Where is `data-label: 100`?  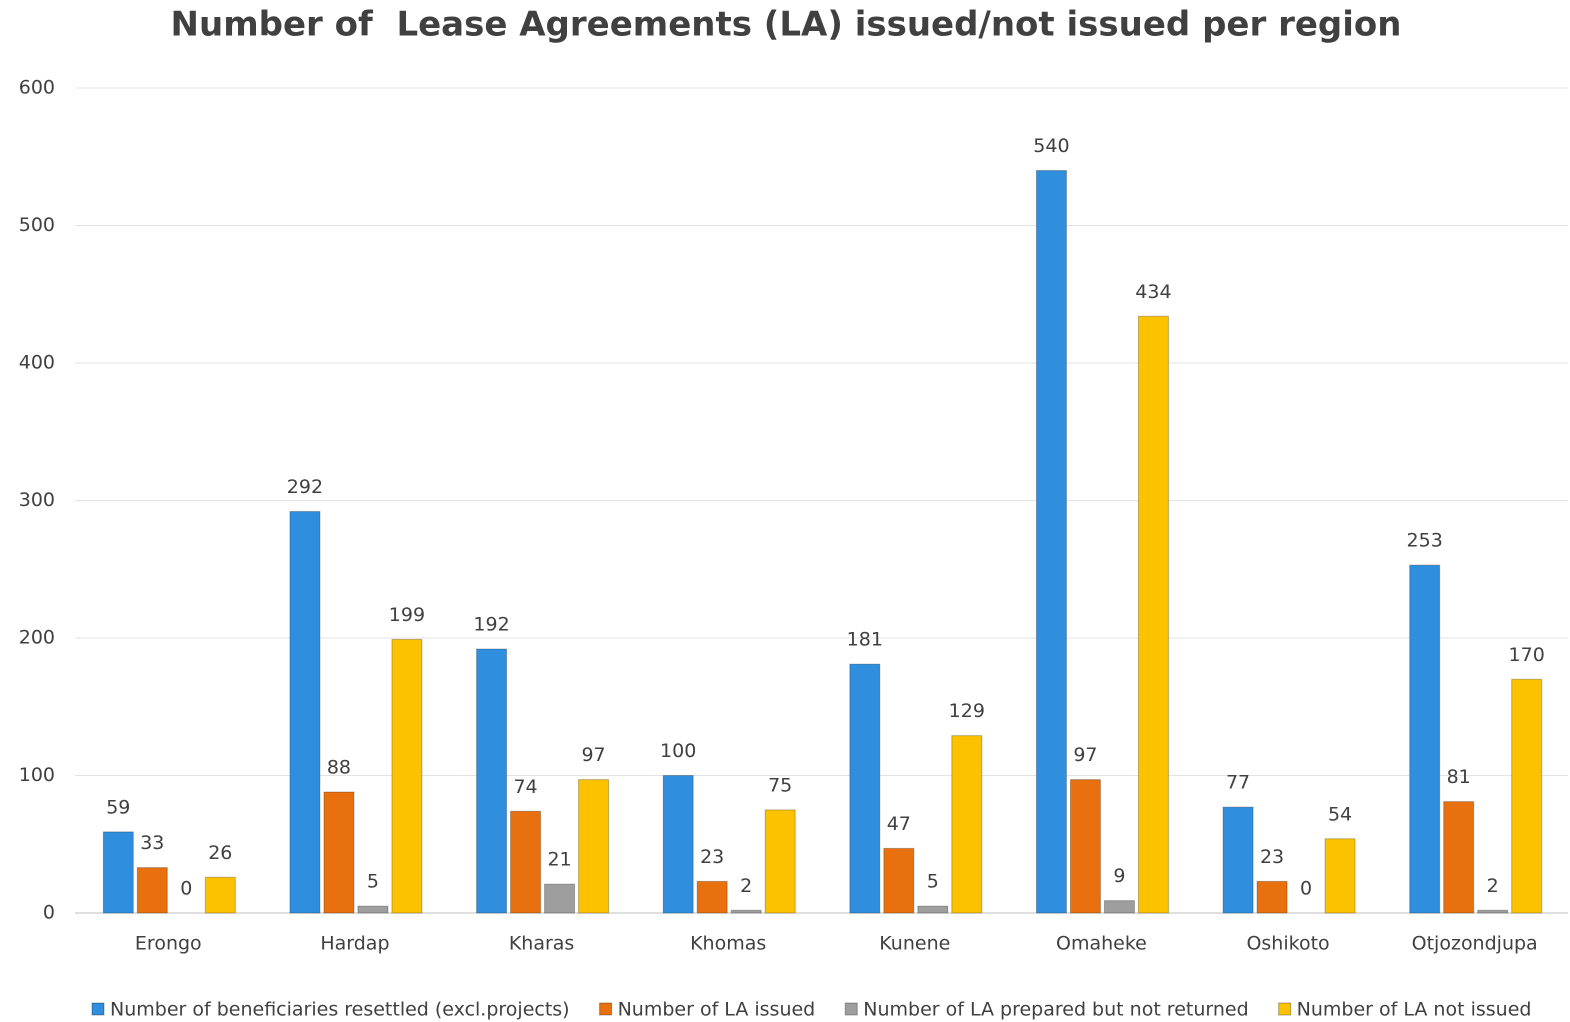
data-label: 100 is located at coordinates (678, 751).